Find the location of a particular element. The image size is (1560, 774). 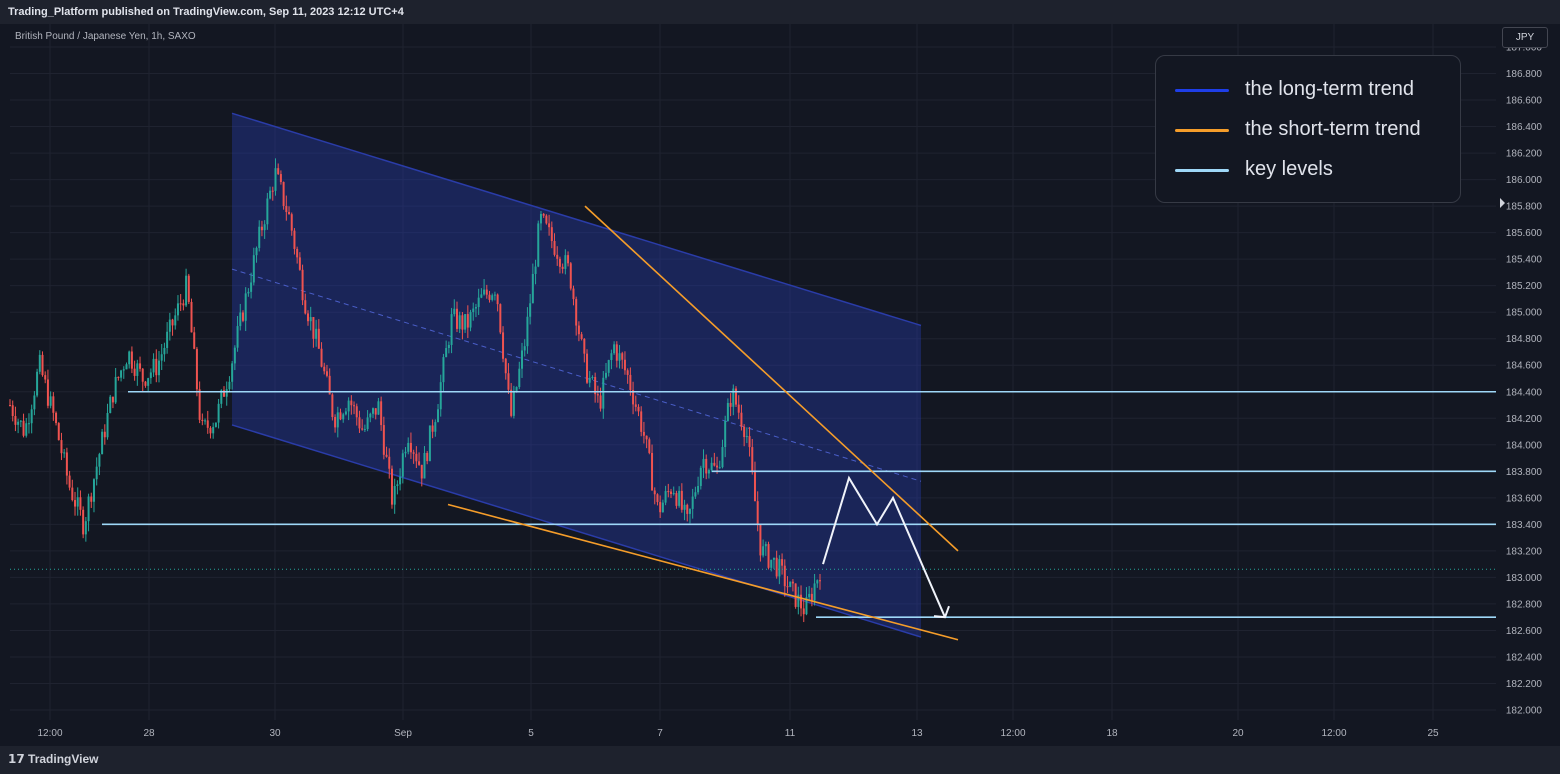

time-tick-label: 11 is located at coordinates (790, 733).